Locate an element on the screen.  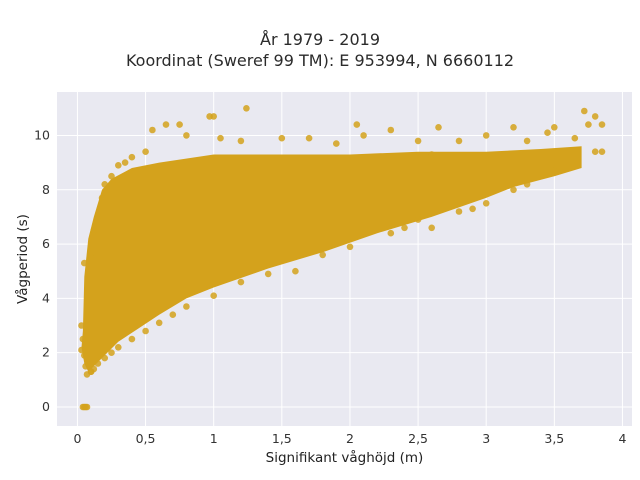
x-tick-label: 0 is located at coordinates (77, 438).